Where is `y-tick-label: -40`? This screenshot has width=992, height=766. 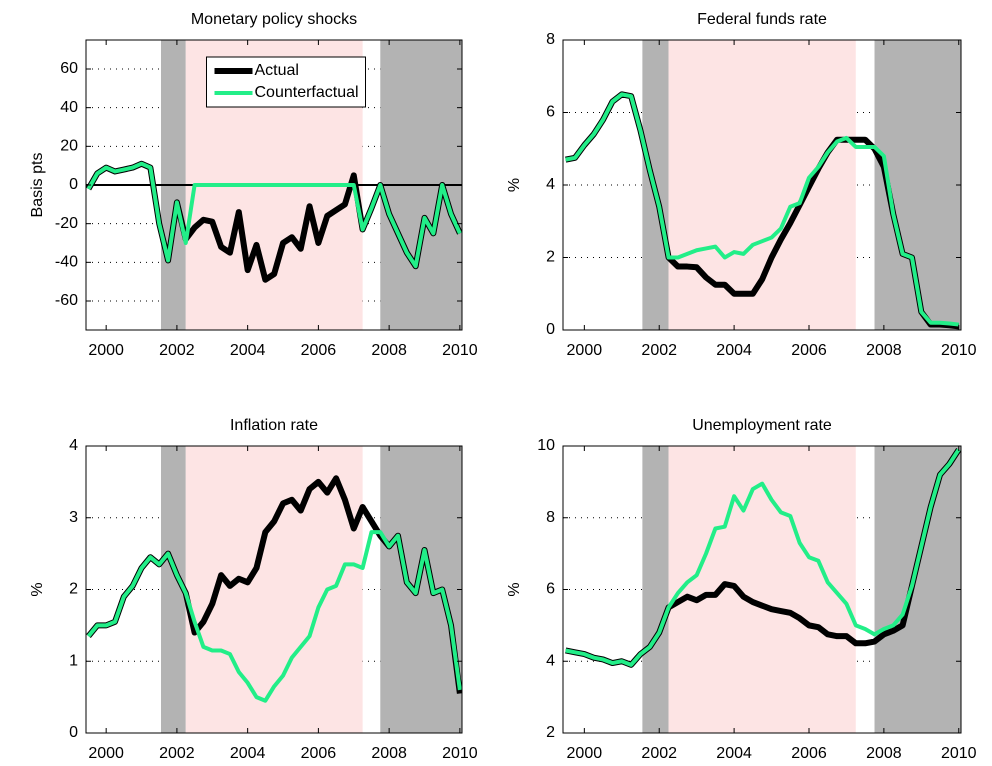
y-tick-label: -40 is located at coordinates (66, 262).